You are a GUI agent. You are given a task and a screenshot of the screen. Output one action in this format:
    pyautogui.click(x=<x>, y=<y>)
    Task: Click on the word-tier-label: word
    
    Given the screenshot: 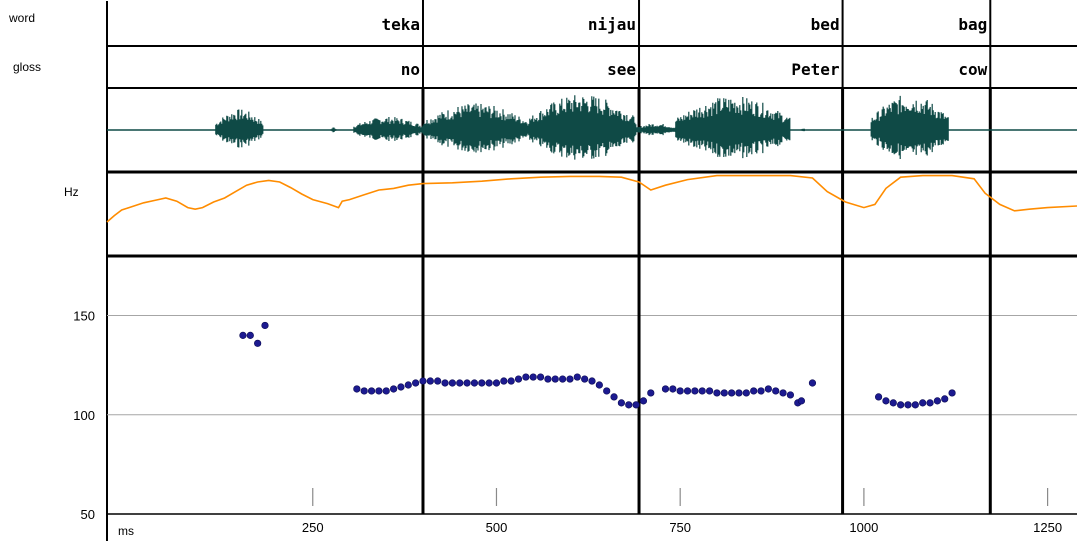 What is the action you would take?
    pyautogui.click(x=21, y=18)
    